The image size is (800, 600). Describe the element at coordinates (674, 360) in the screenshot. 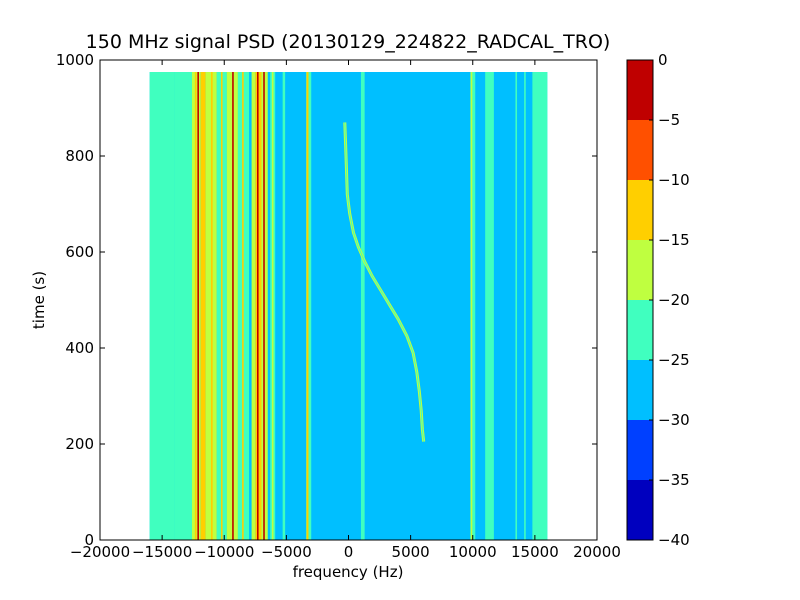

I see `colorbar-tick-label: −25` at that location.